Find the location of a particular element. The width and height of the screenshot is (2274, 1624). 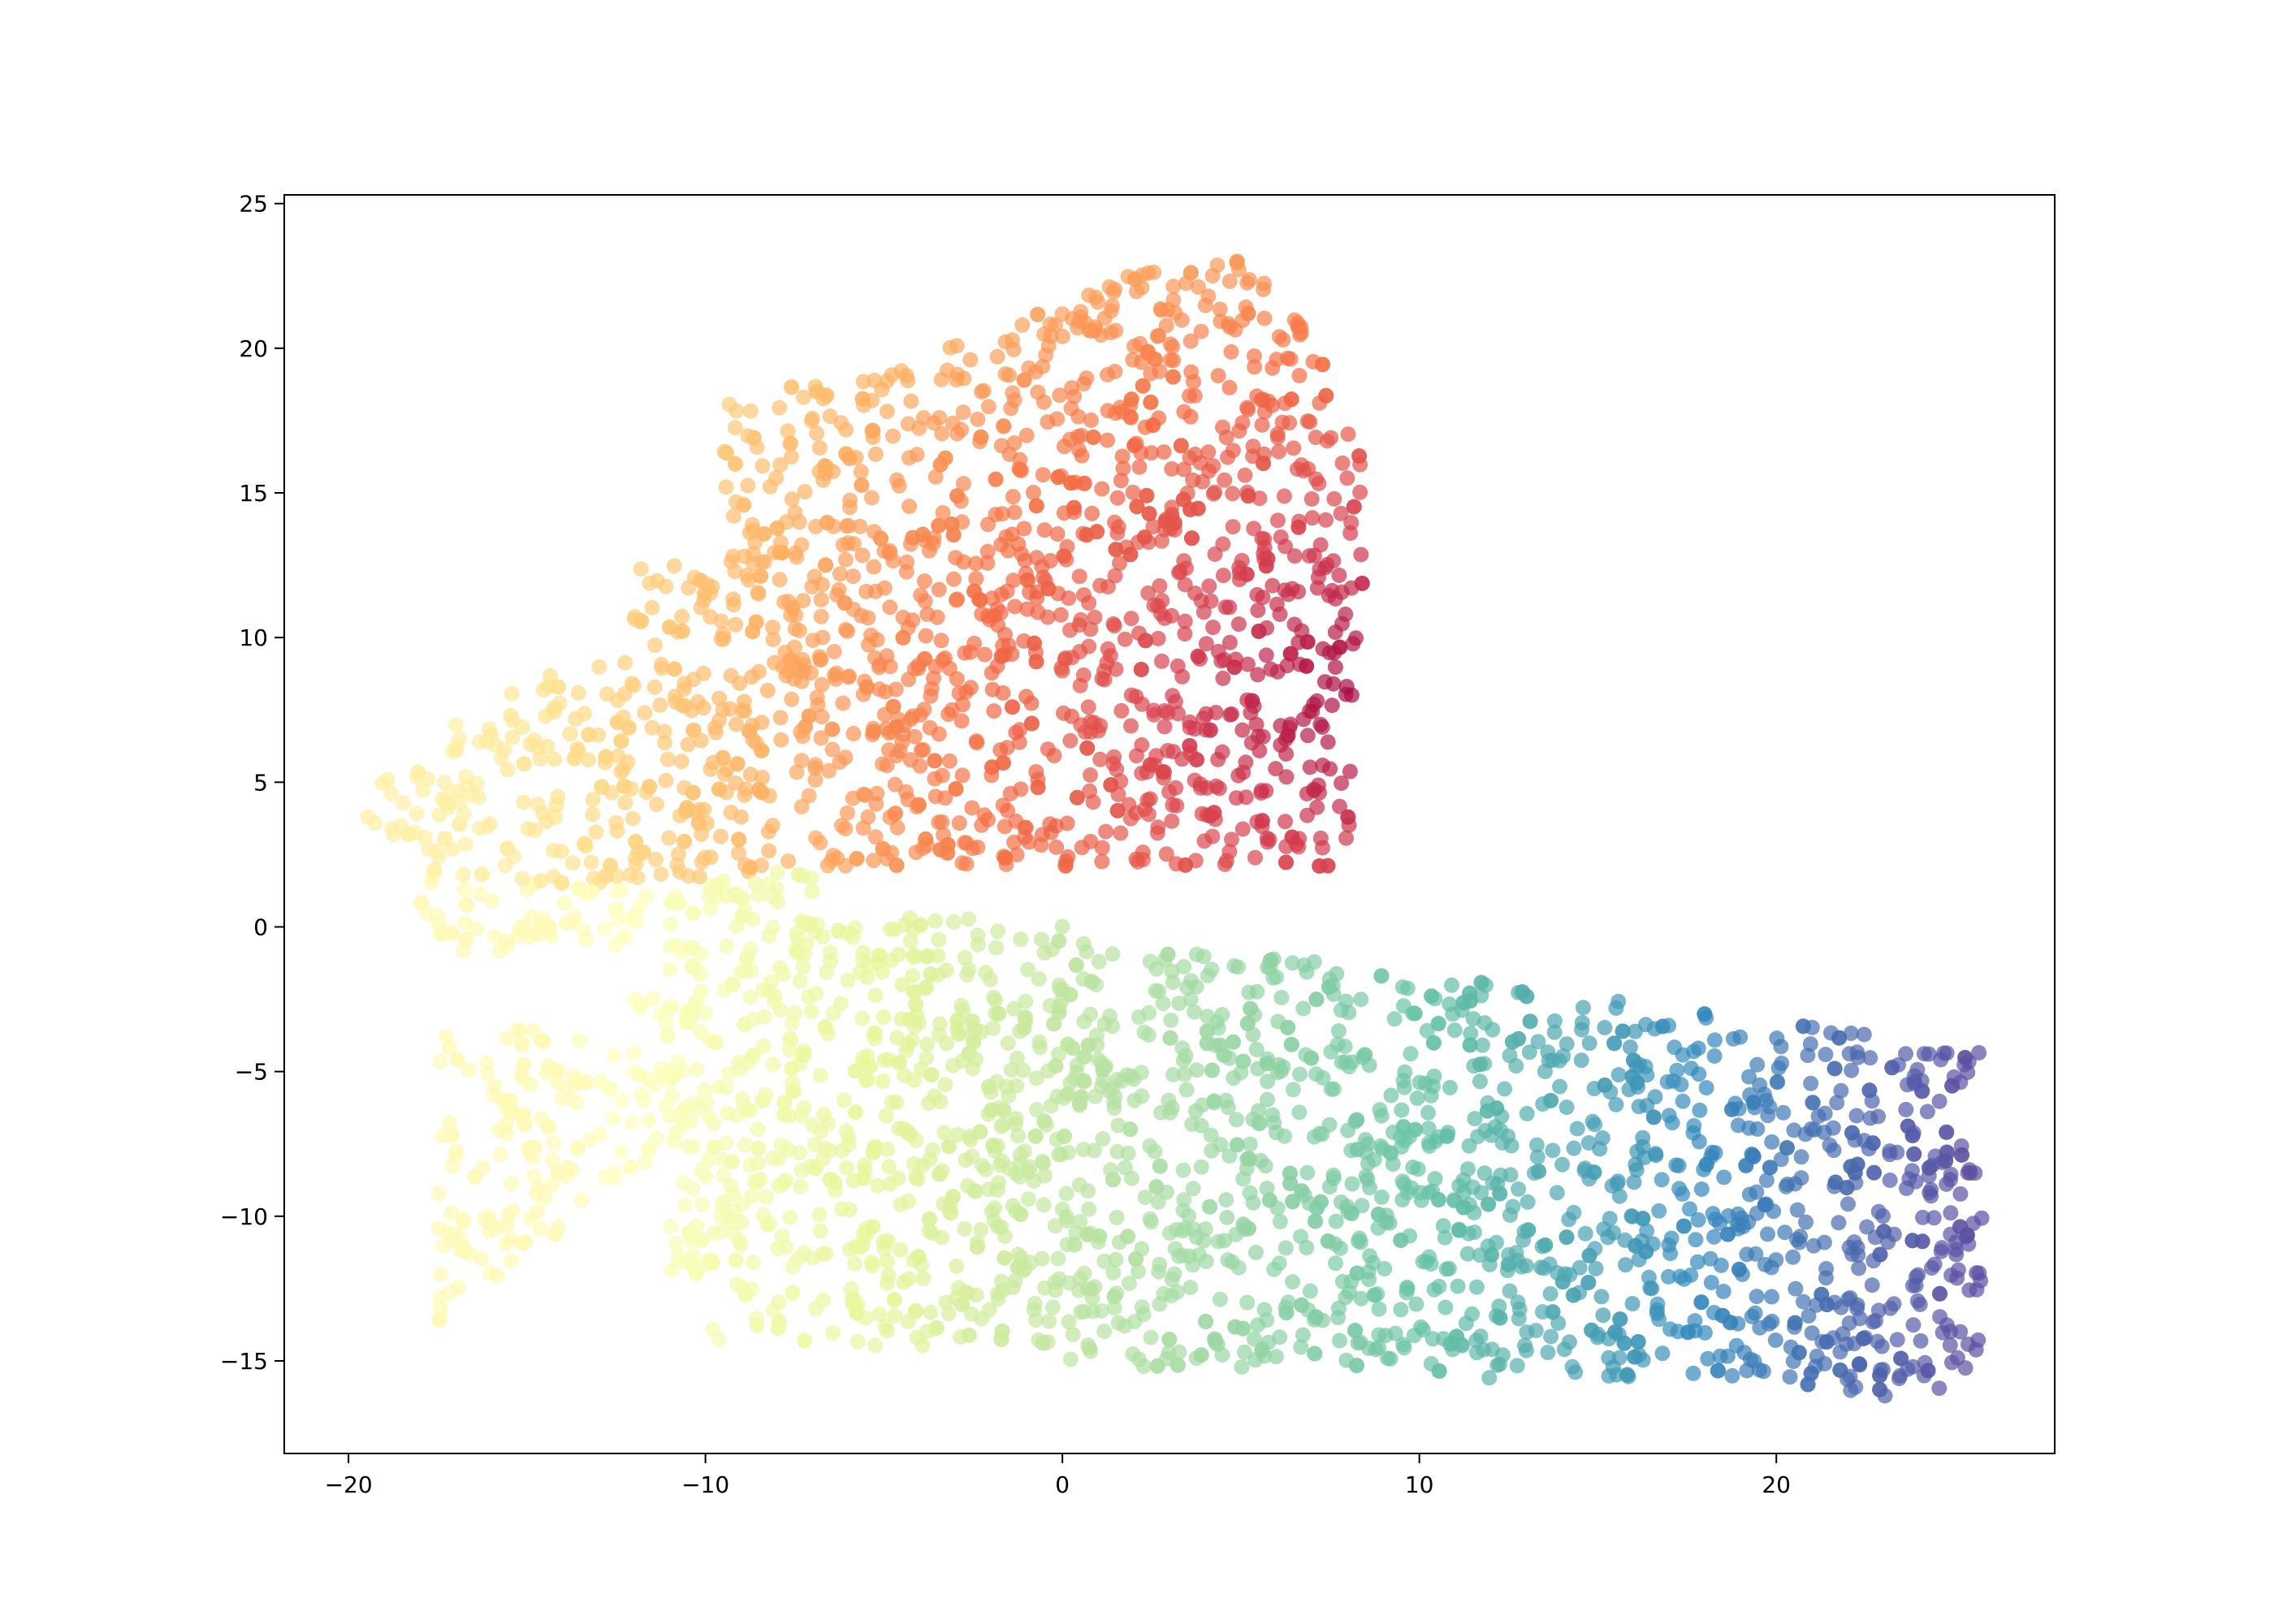

y-tick-label: 20 is located at coordinates (254, 349).